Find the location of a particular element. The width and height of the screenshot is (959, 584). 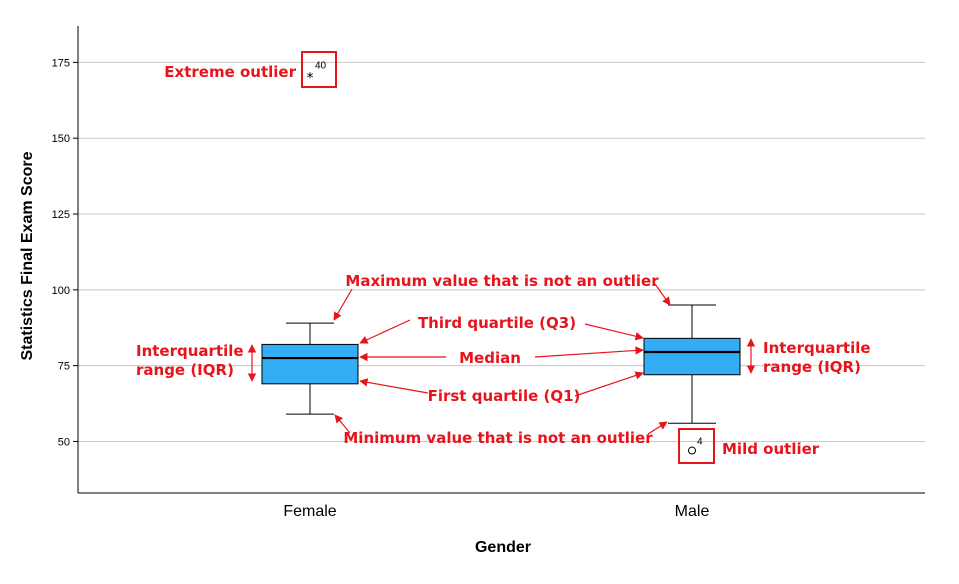

mild-outlier-annotation: Mild outlier is located at coordinates (771, 449).